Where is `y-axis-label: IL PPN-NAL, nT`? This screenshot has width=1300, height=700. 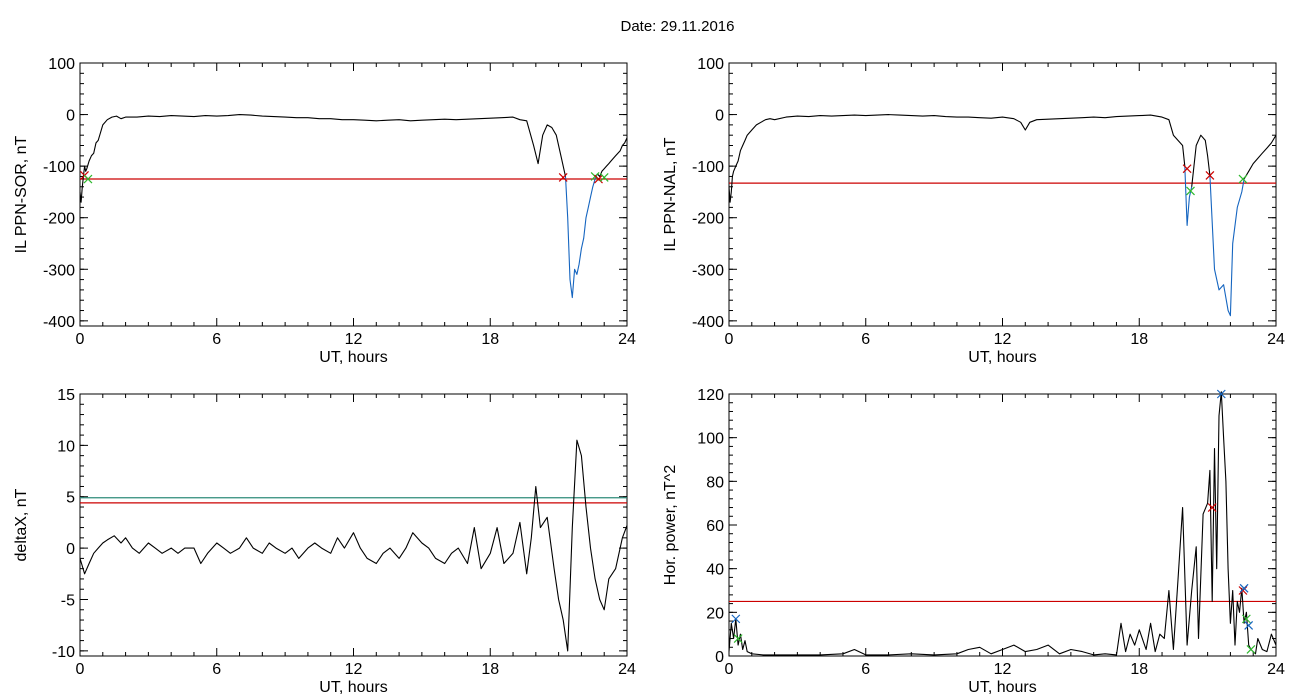 y-axis-label: IL PPN-NAL, nT is located at coordinates (670, 194).